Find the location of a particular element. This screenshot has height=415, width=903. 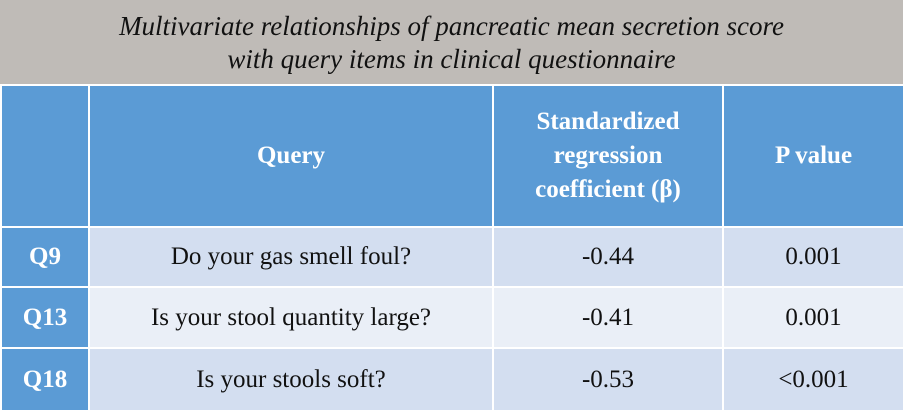

row-label: Q9 is located at coordinates (45, 257).